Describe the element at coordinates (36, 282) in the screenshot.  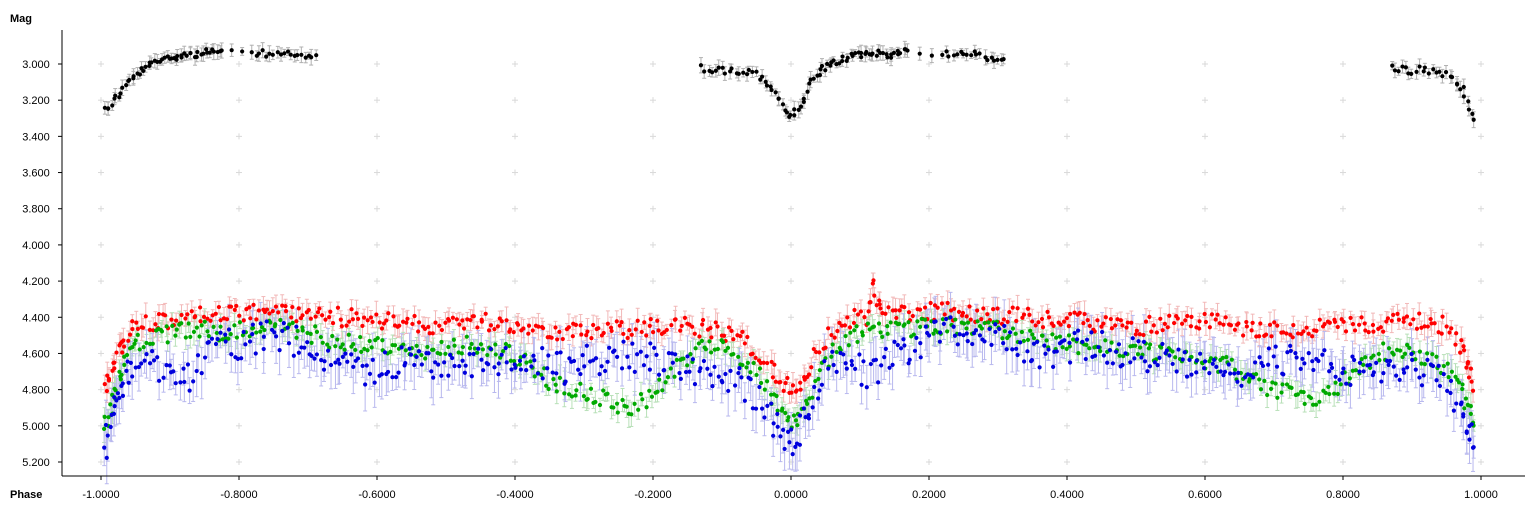
I see `y-tick-label: 4.200` at that location.